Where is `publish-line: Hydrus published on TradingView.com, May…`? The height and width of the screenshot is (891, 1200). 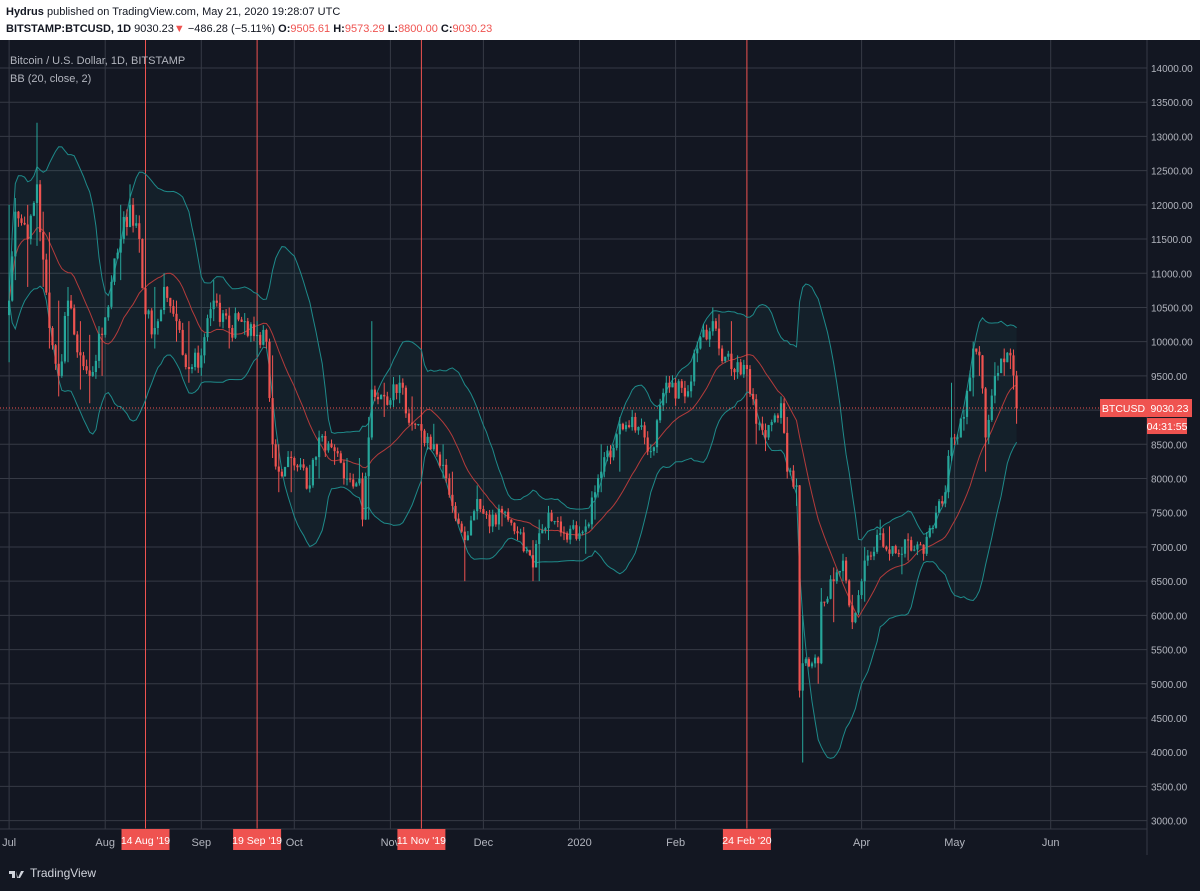 publish-line: Hydrus published on TradingView.com, May… is located at coordinates (173, 12).